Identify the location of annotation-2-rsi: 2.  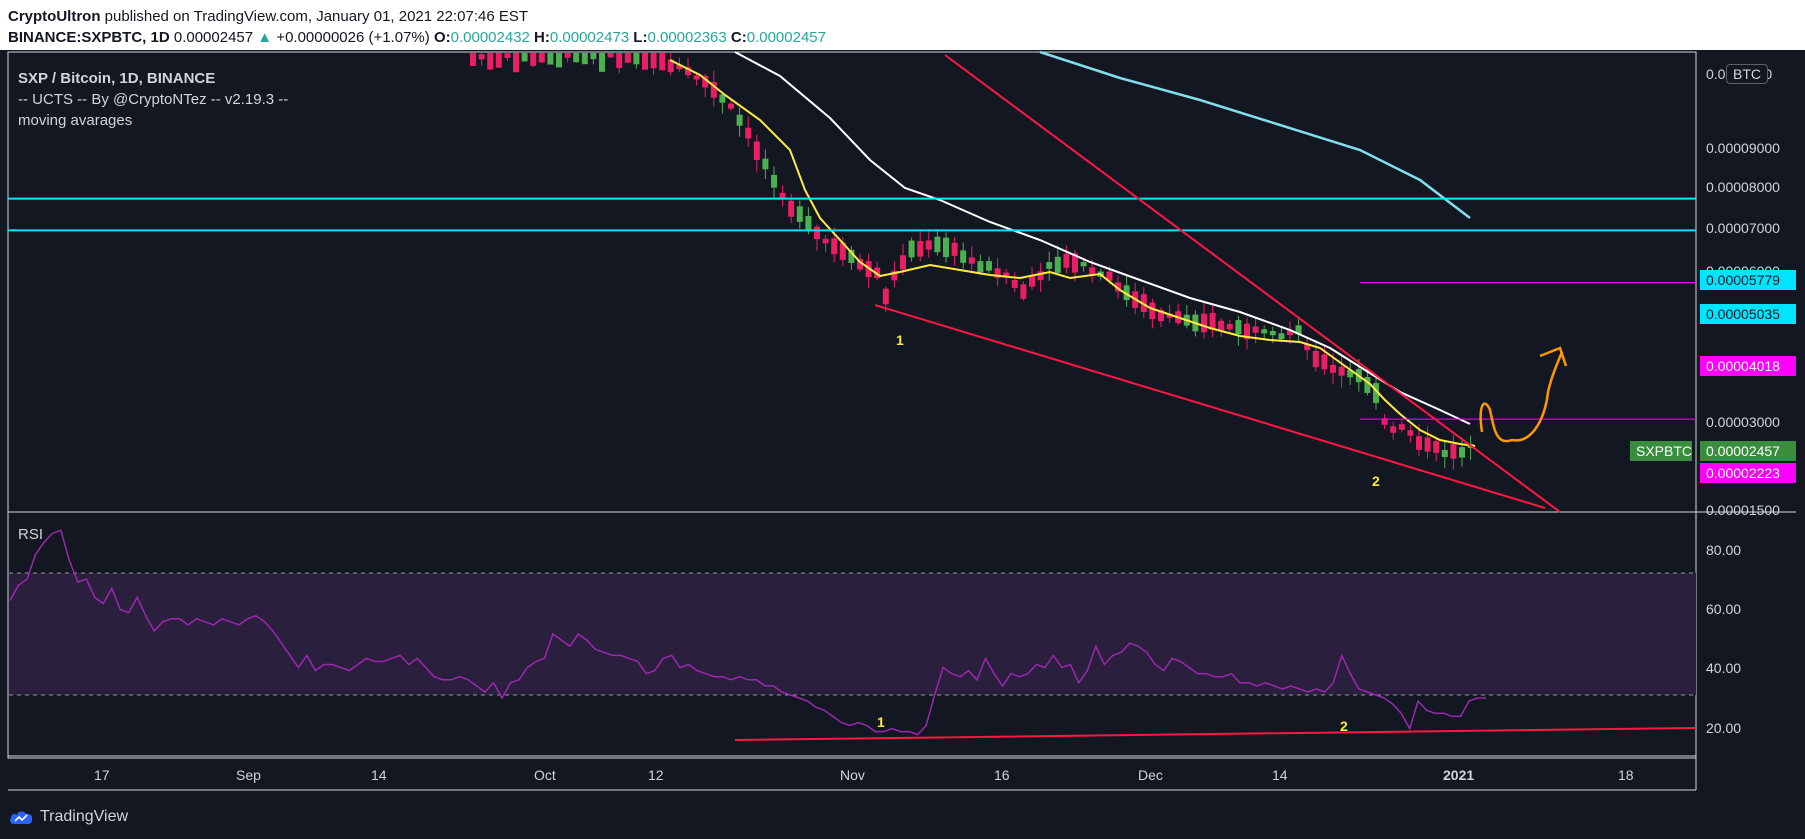
(1344, 726).